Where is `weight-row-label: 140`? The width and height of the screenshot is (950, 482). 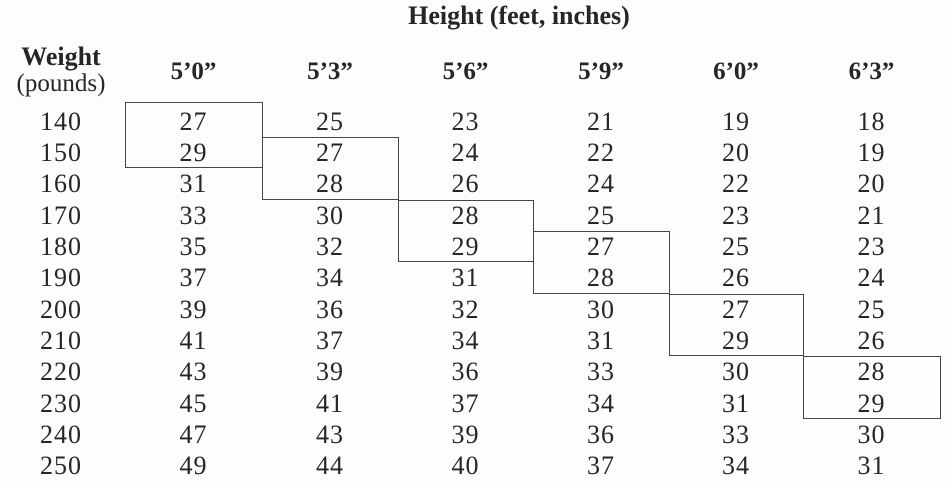
weight-row-label: 140 is located at coordinates (61, 121).